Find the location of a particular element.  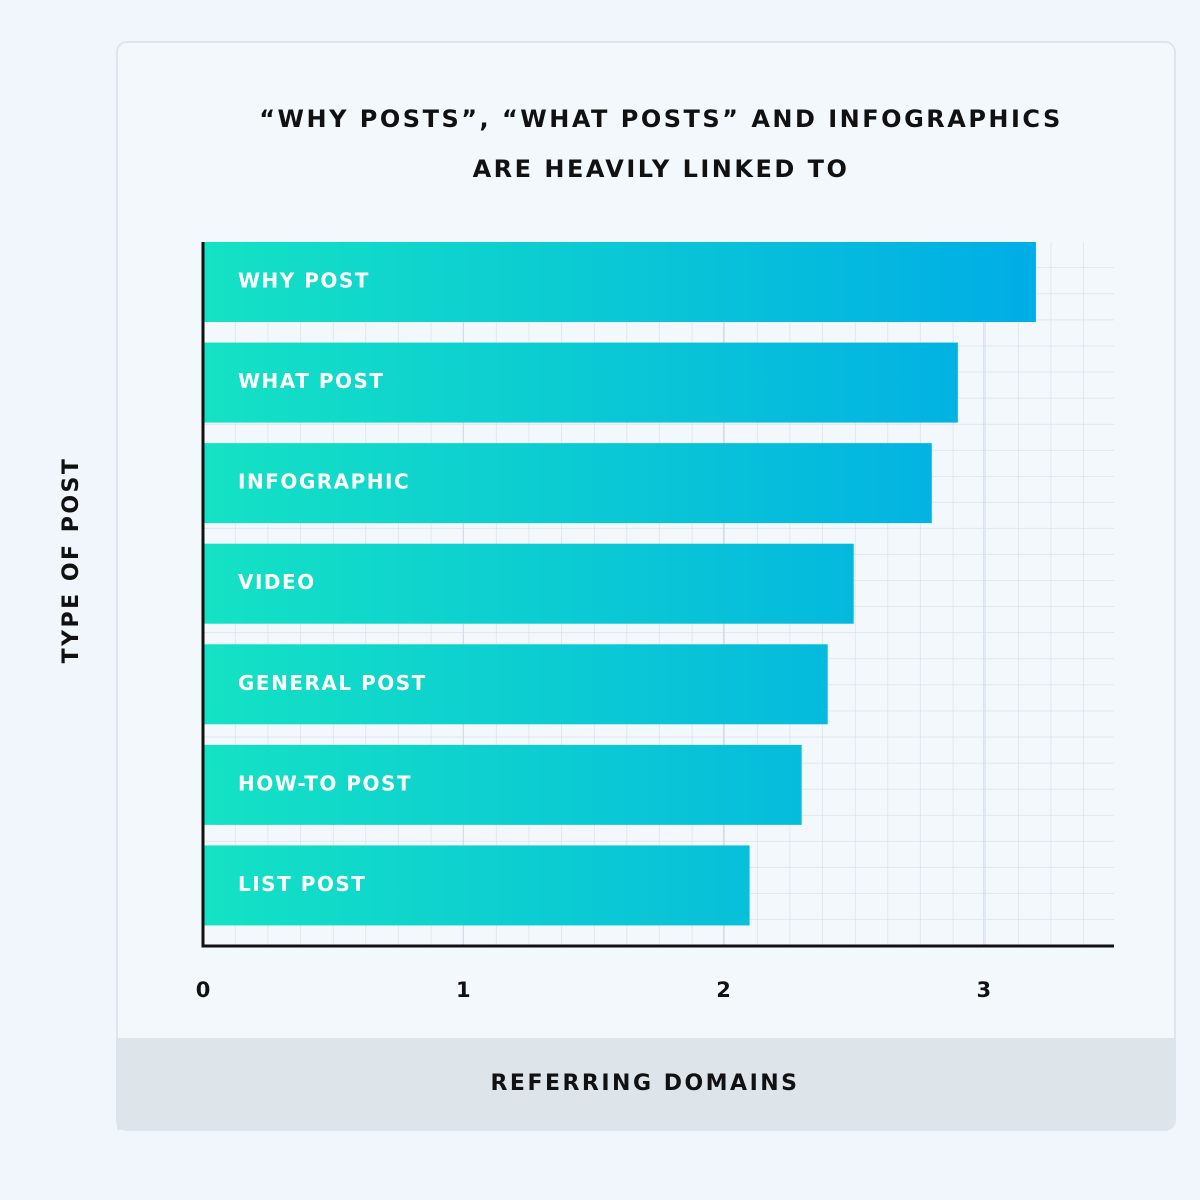

x-tick-label: 3 is located at coordinates (984, 990).